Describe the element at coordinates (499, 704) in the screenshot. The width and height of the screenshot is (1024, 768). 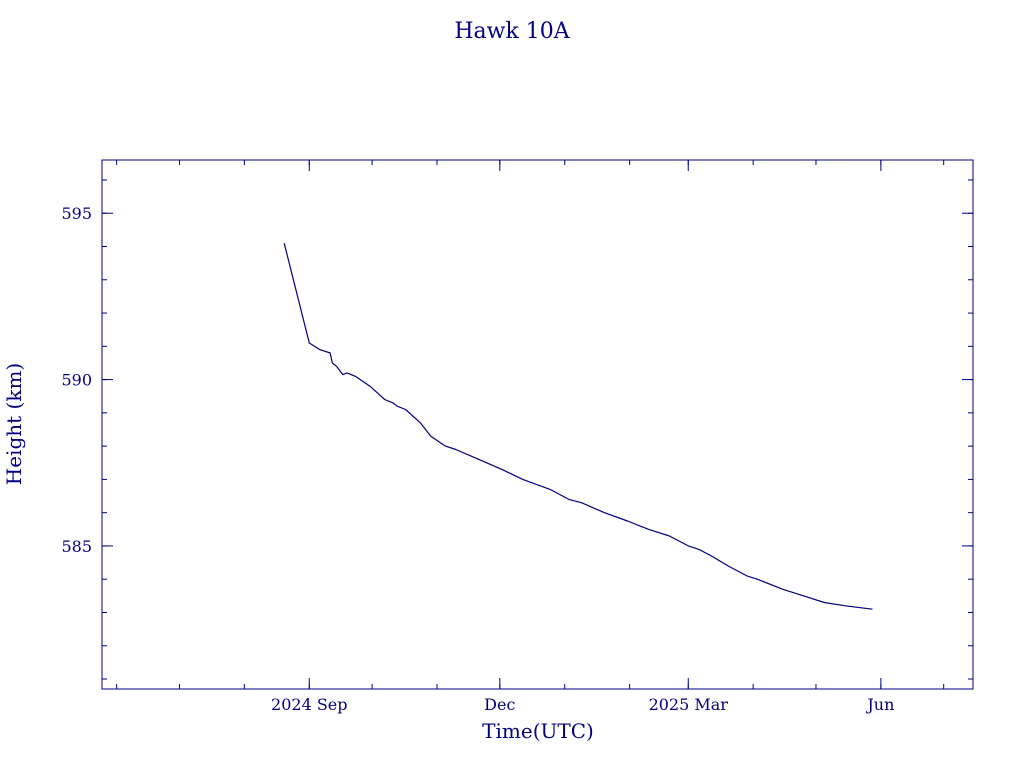
I see `x-tick-label: Dec` at that location.